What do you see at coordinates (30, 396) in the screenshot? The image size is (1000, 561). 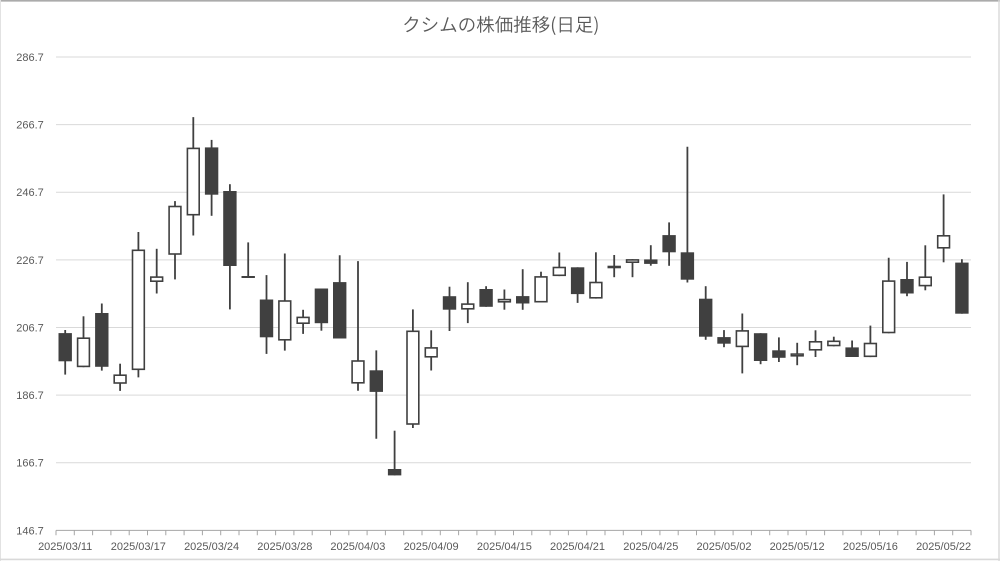 I see `svg-text: 186.7` at bounding box center [30, 396].